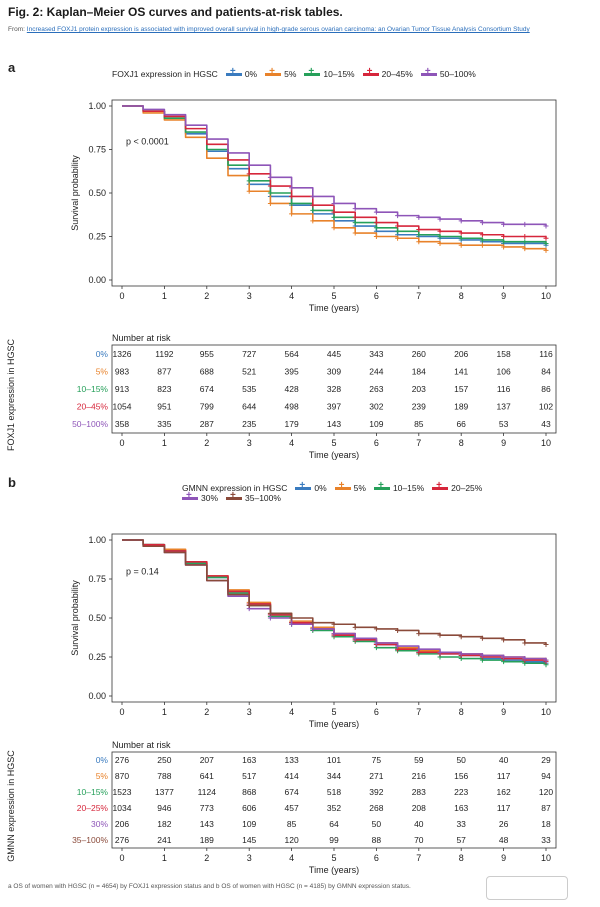 Image resolution: width=600 pixels, height=907 pixels. Describe the element at coordinates (102, 776) in the screenshot. I see `risk-row-label: 5%` at that location.